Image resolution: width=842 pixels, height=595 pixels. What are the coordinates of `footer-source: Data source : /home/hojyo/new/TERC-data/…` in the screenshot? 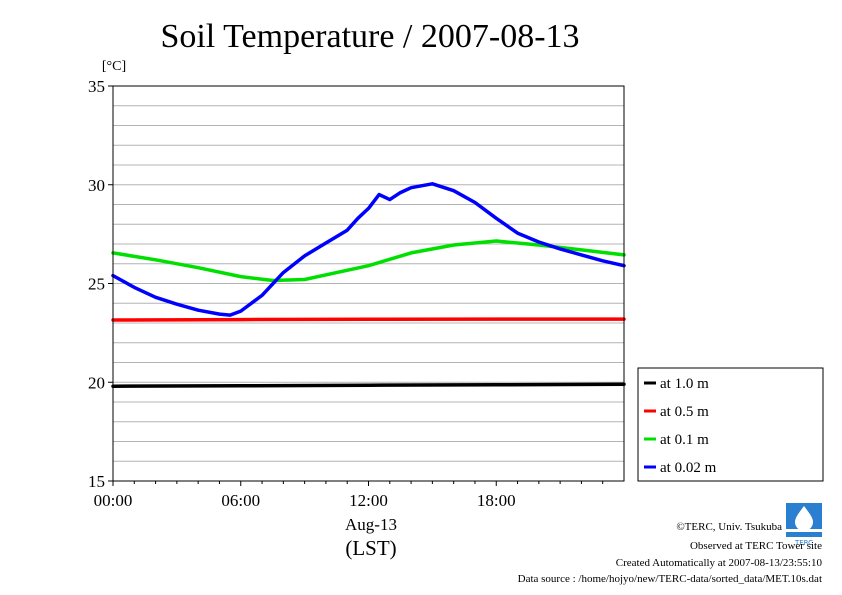 It's located at (670, 579).